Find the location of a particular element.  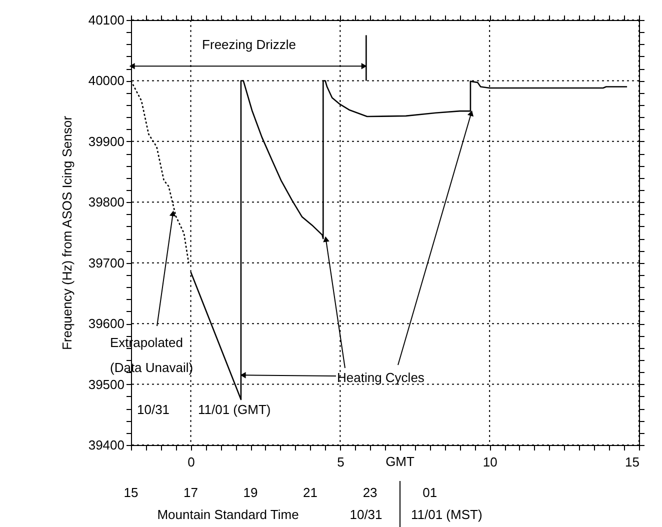

annotation: 11/01 (GMT) is located at coordinates (234, 409).